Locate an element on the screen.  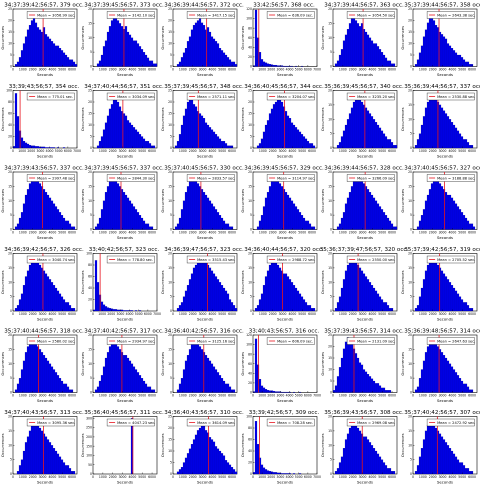
panel-title: 34;37;40;42;56;57, 317 occ. is located at coordinates (124, 332).